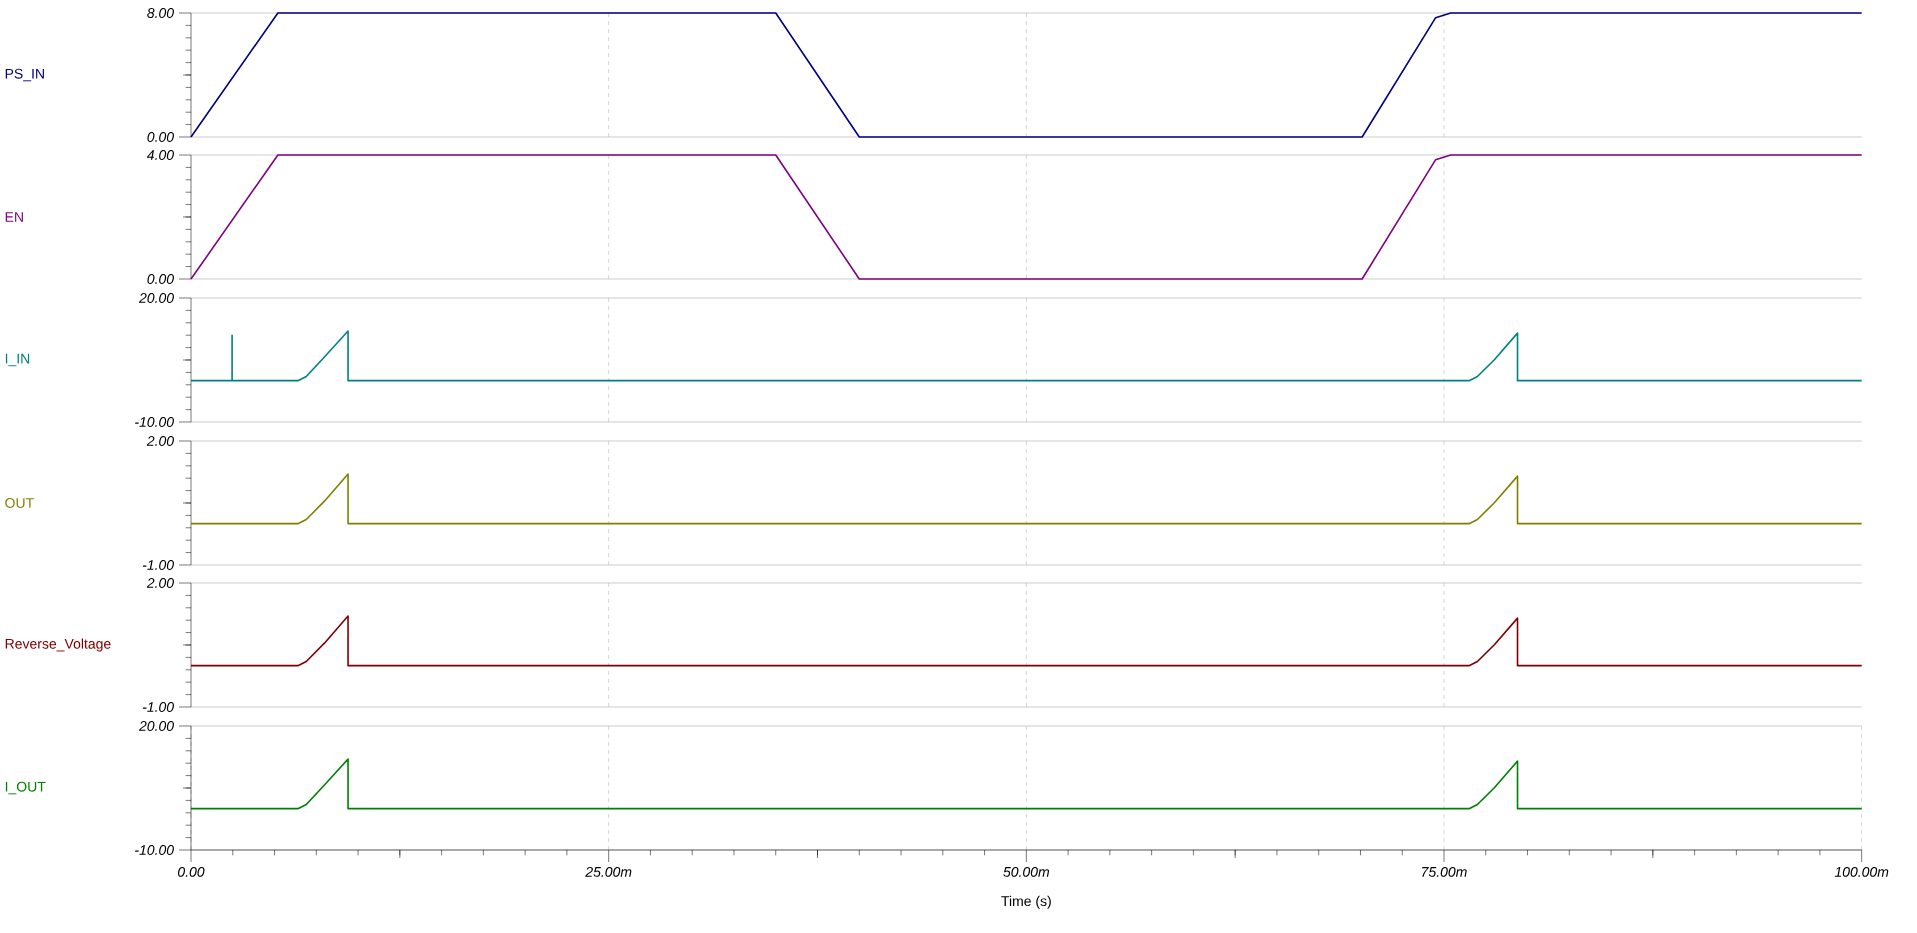  Describe the element at coordinates (58, 645) in the screenshot. I see `text: Reverse_Voltage` at that location.